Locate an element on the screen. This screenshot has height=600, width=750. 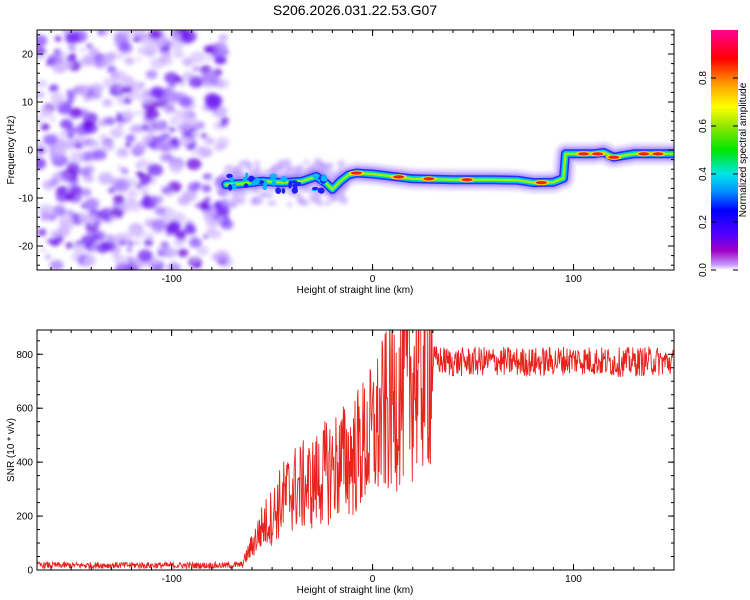
colorbar-tick-label: 0.6 is located at coordinates (703, 126).